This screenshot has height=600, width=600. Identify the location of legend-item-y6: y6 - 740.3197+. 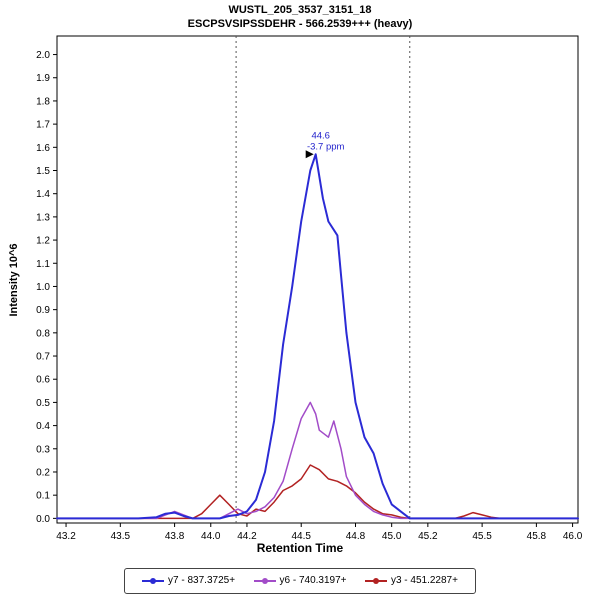
(300, 581).